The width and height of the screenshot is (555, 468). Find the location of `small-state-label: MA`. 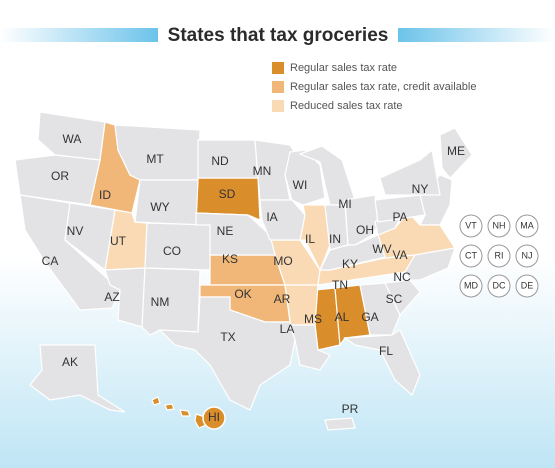

small-state-label: MA is located at coordinates (527, 225).